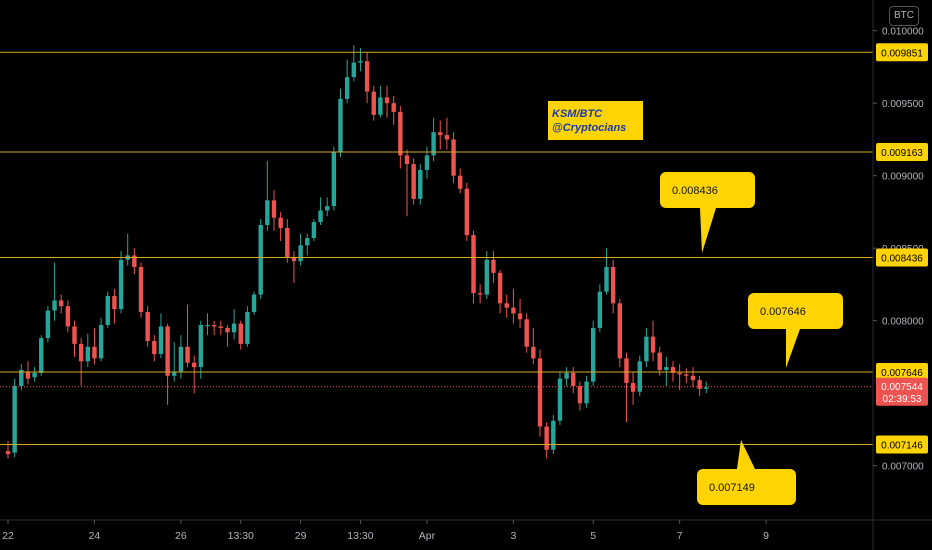 The height and width of the screenshot is (550, 932). Describe the element at coordinates (732, 488) in the screenshot. I see `callout-label: 0.007149` at that location.